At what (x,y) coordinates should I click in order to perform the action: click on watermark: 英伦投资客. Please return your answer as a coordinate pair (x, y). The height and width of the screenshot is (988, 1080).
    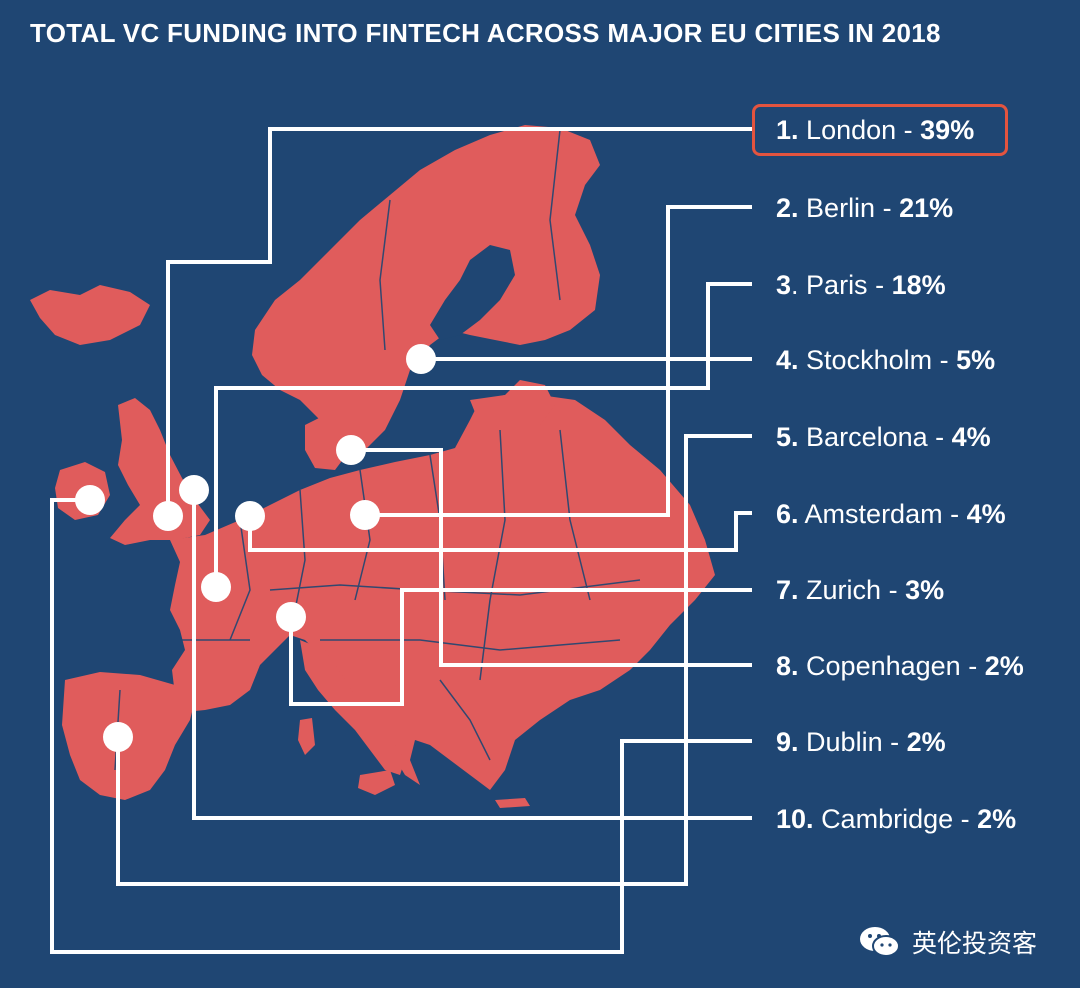
    Looking at the image, I should click on (947, 942).